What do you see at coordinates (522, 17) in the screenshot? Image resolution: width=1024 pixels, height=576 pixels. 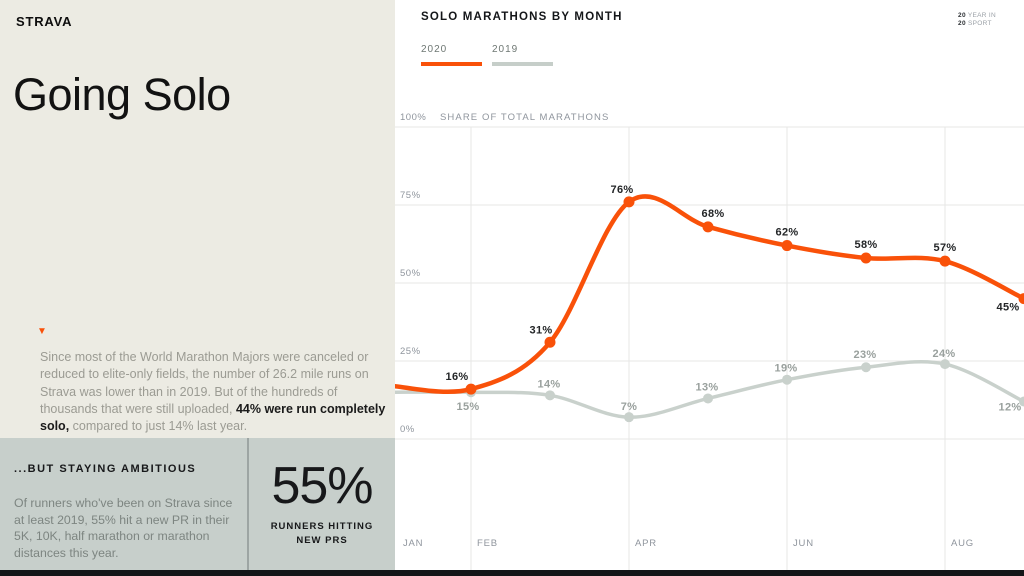 I see `chart-title: SOLO MARATHONS BY MONTH` at bounding box center [522, 17].